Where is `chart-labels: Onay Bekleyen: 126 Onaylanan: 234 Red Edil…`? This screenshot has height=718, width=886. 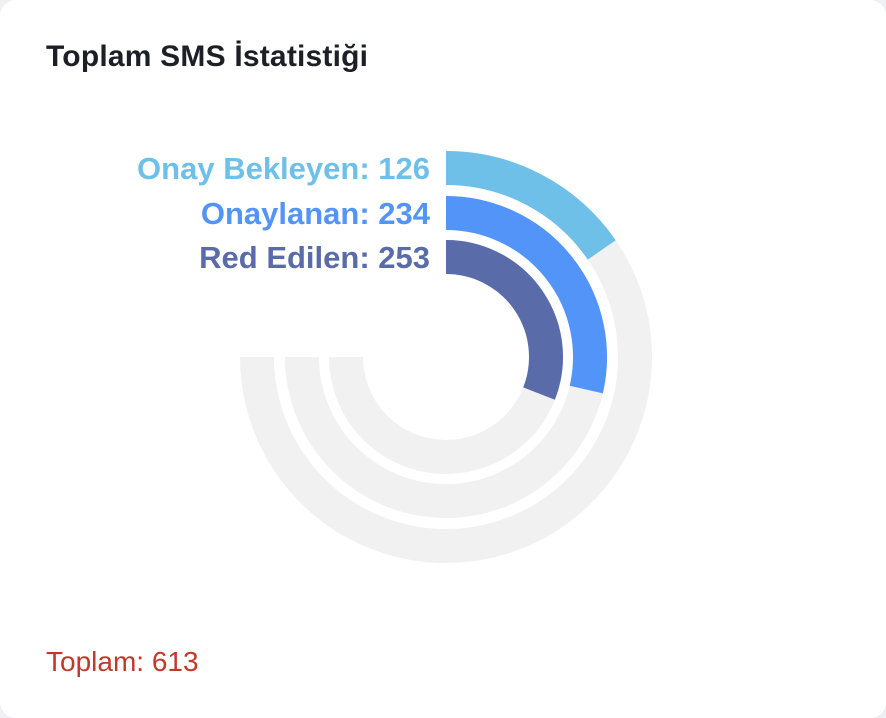 chart-labels: Onay Bekleyen: 126 Onaylanan: 234 Red Edil… is located at coordinates (284, 213).